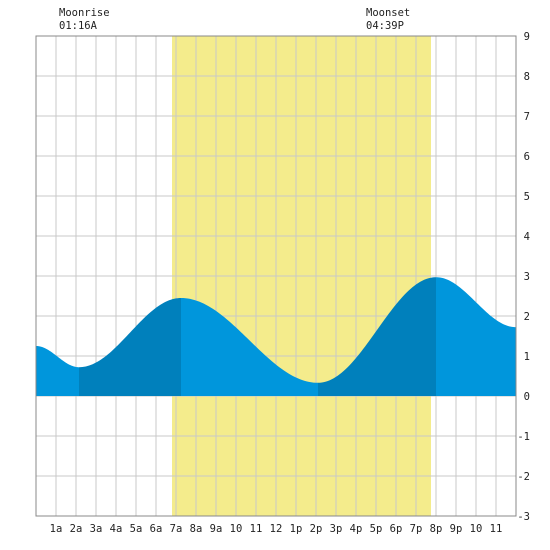 This screenshot has height=550, width=550. Describe the element at coordinates (523, 477) in the screenshot. I see `y-tick-label: -2` at that location.